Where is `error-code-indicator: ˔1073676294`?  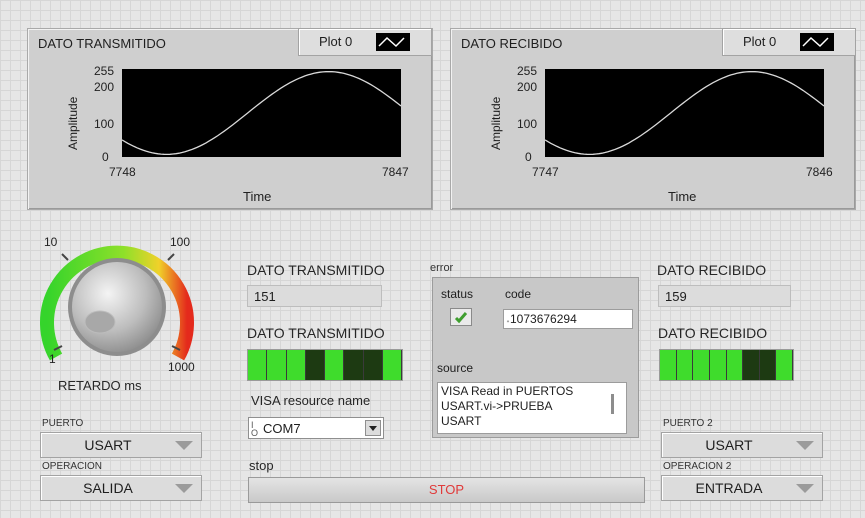 error-code-indicator: ˔1073676294 is located at coordinates (568, 319).